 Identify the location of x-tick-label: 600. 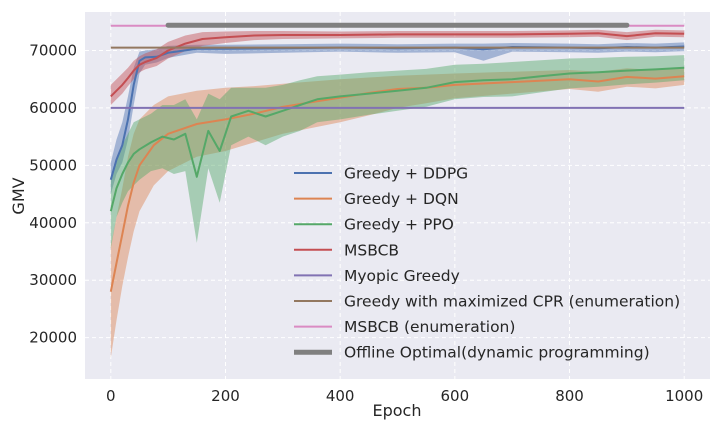
(455, 396).